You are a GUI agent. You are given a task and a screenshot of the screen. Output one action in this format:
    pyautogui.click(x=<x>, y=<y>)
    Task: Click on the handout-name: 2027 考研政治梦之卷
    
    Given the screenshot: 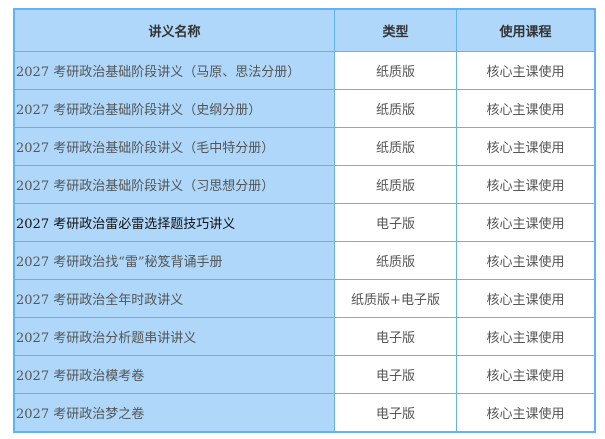 What is the action you would take?
    pyautogui.click(x=174, y=413)
    